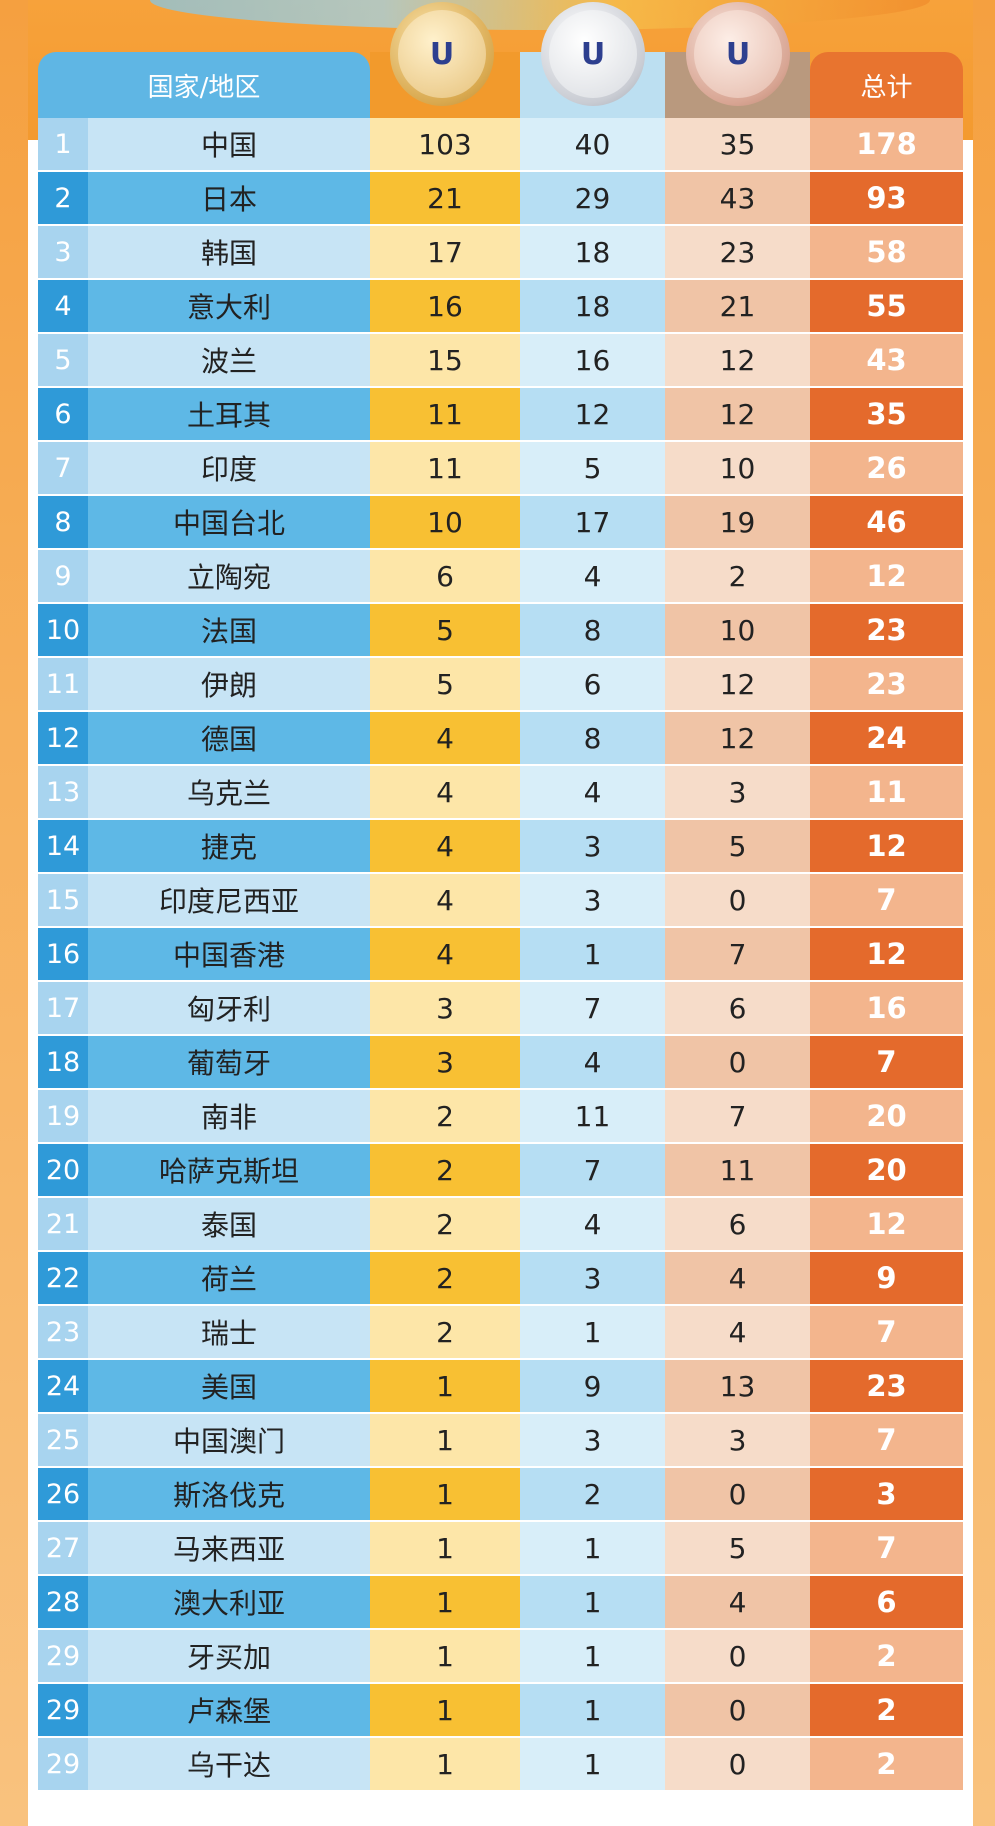 This screenshot has height=1826, width=995. What do you see at coordinates (886, 144) in the screenshot?
I see `total-count-cell: 178` at bounding box center [886, 144].